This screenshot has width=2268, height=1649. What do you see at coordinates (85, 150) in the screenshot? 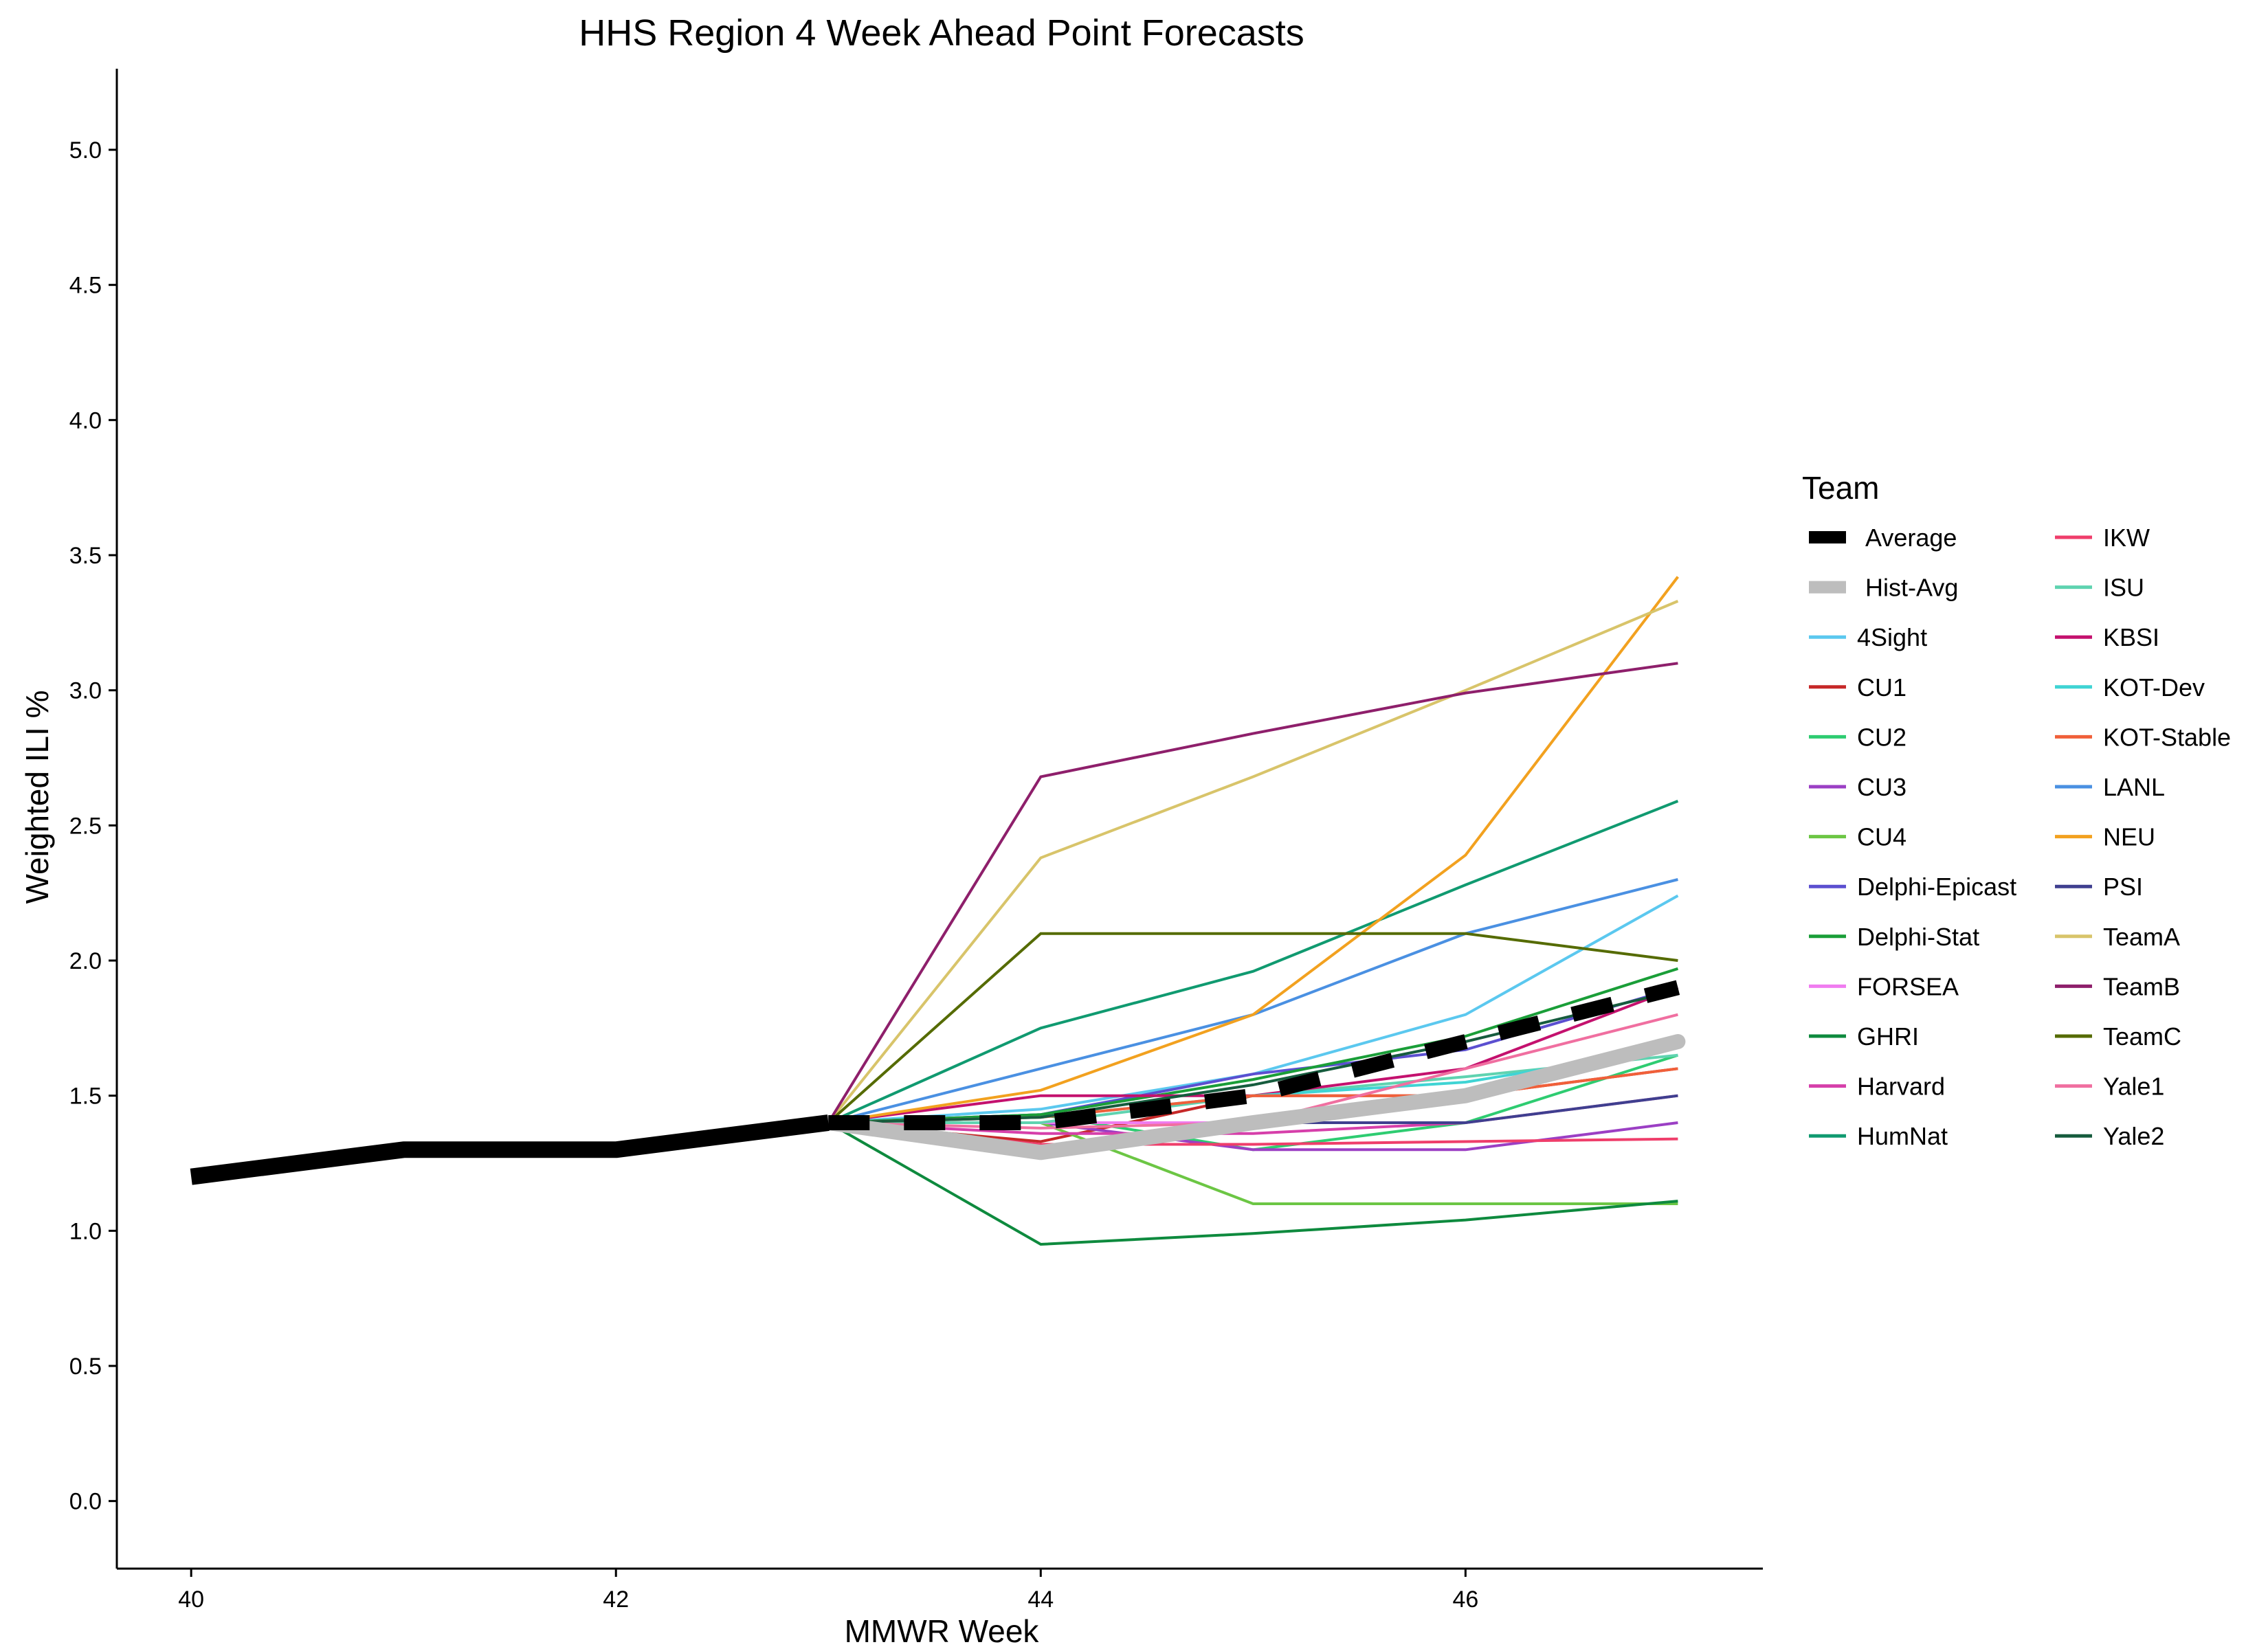
I see `y-tick-label: 5.0` at bounding box center [85, 150].